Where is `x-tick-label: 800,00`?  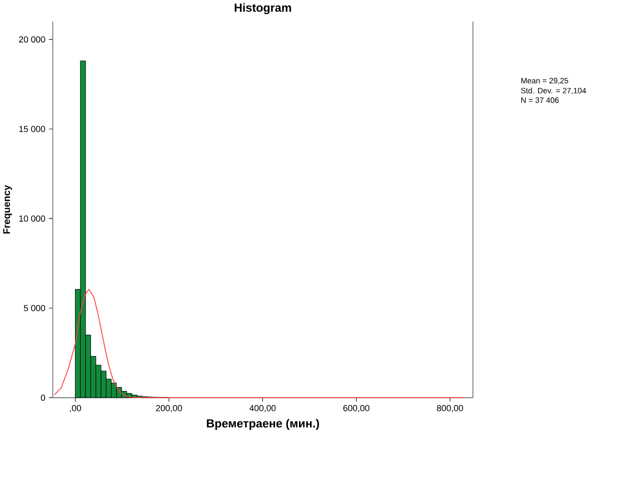
x-tick-label: 800,00 is located at coordinates (450, 408).